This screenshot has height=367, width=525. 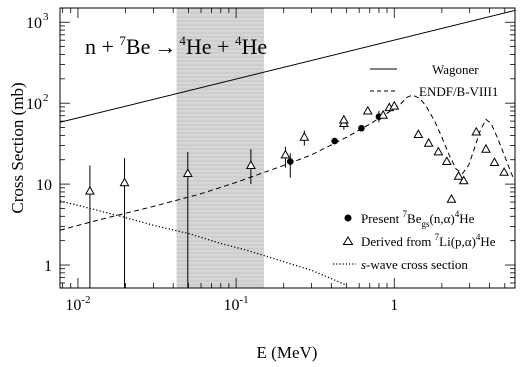 What do you see at coordinates (455, 69) in the screenshot?
I see `legend-wagoner-label: Wagoner` at bounding box center [455, 69].